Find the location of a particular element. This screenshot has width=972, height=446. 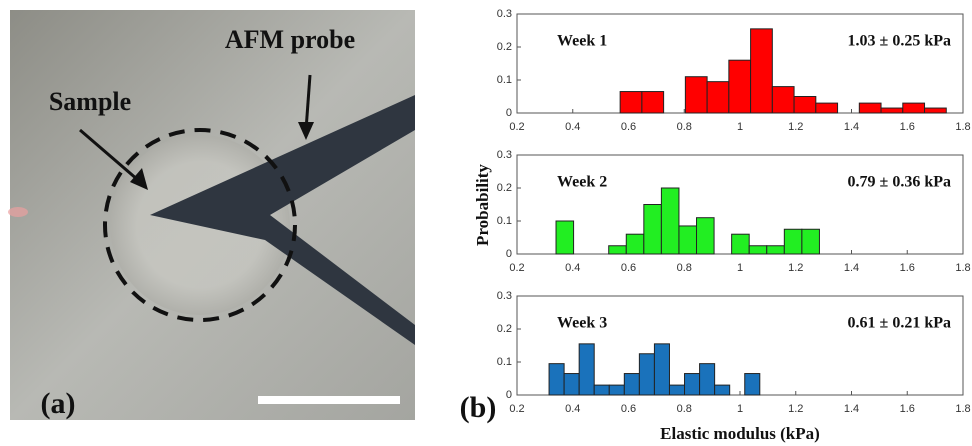

panel-label: (b) is located at coordinates (478, 407).